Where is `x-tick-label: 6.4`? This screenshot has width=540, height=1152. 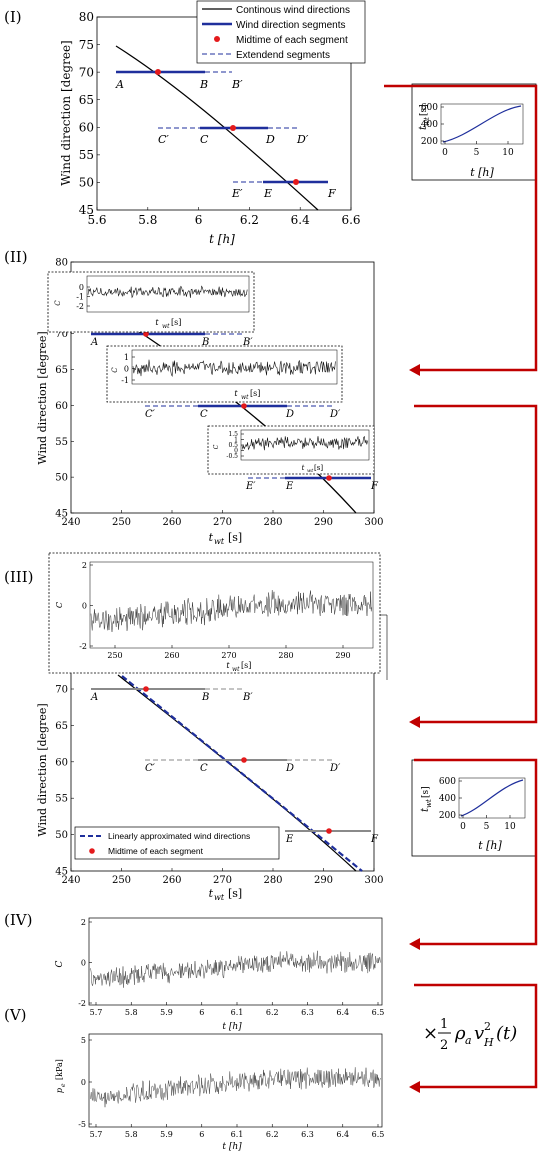 x-tick-label: 6.4 is located at coordinates (342, 1012).